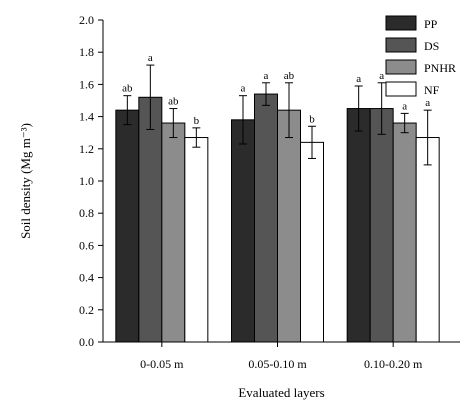  I want to click on y-tick-label: 2.0, so click(86, 20).